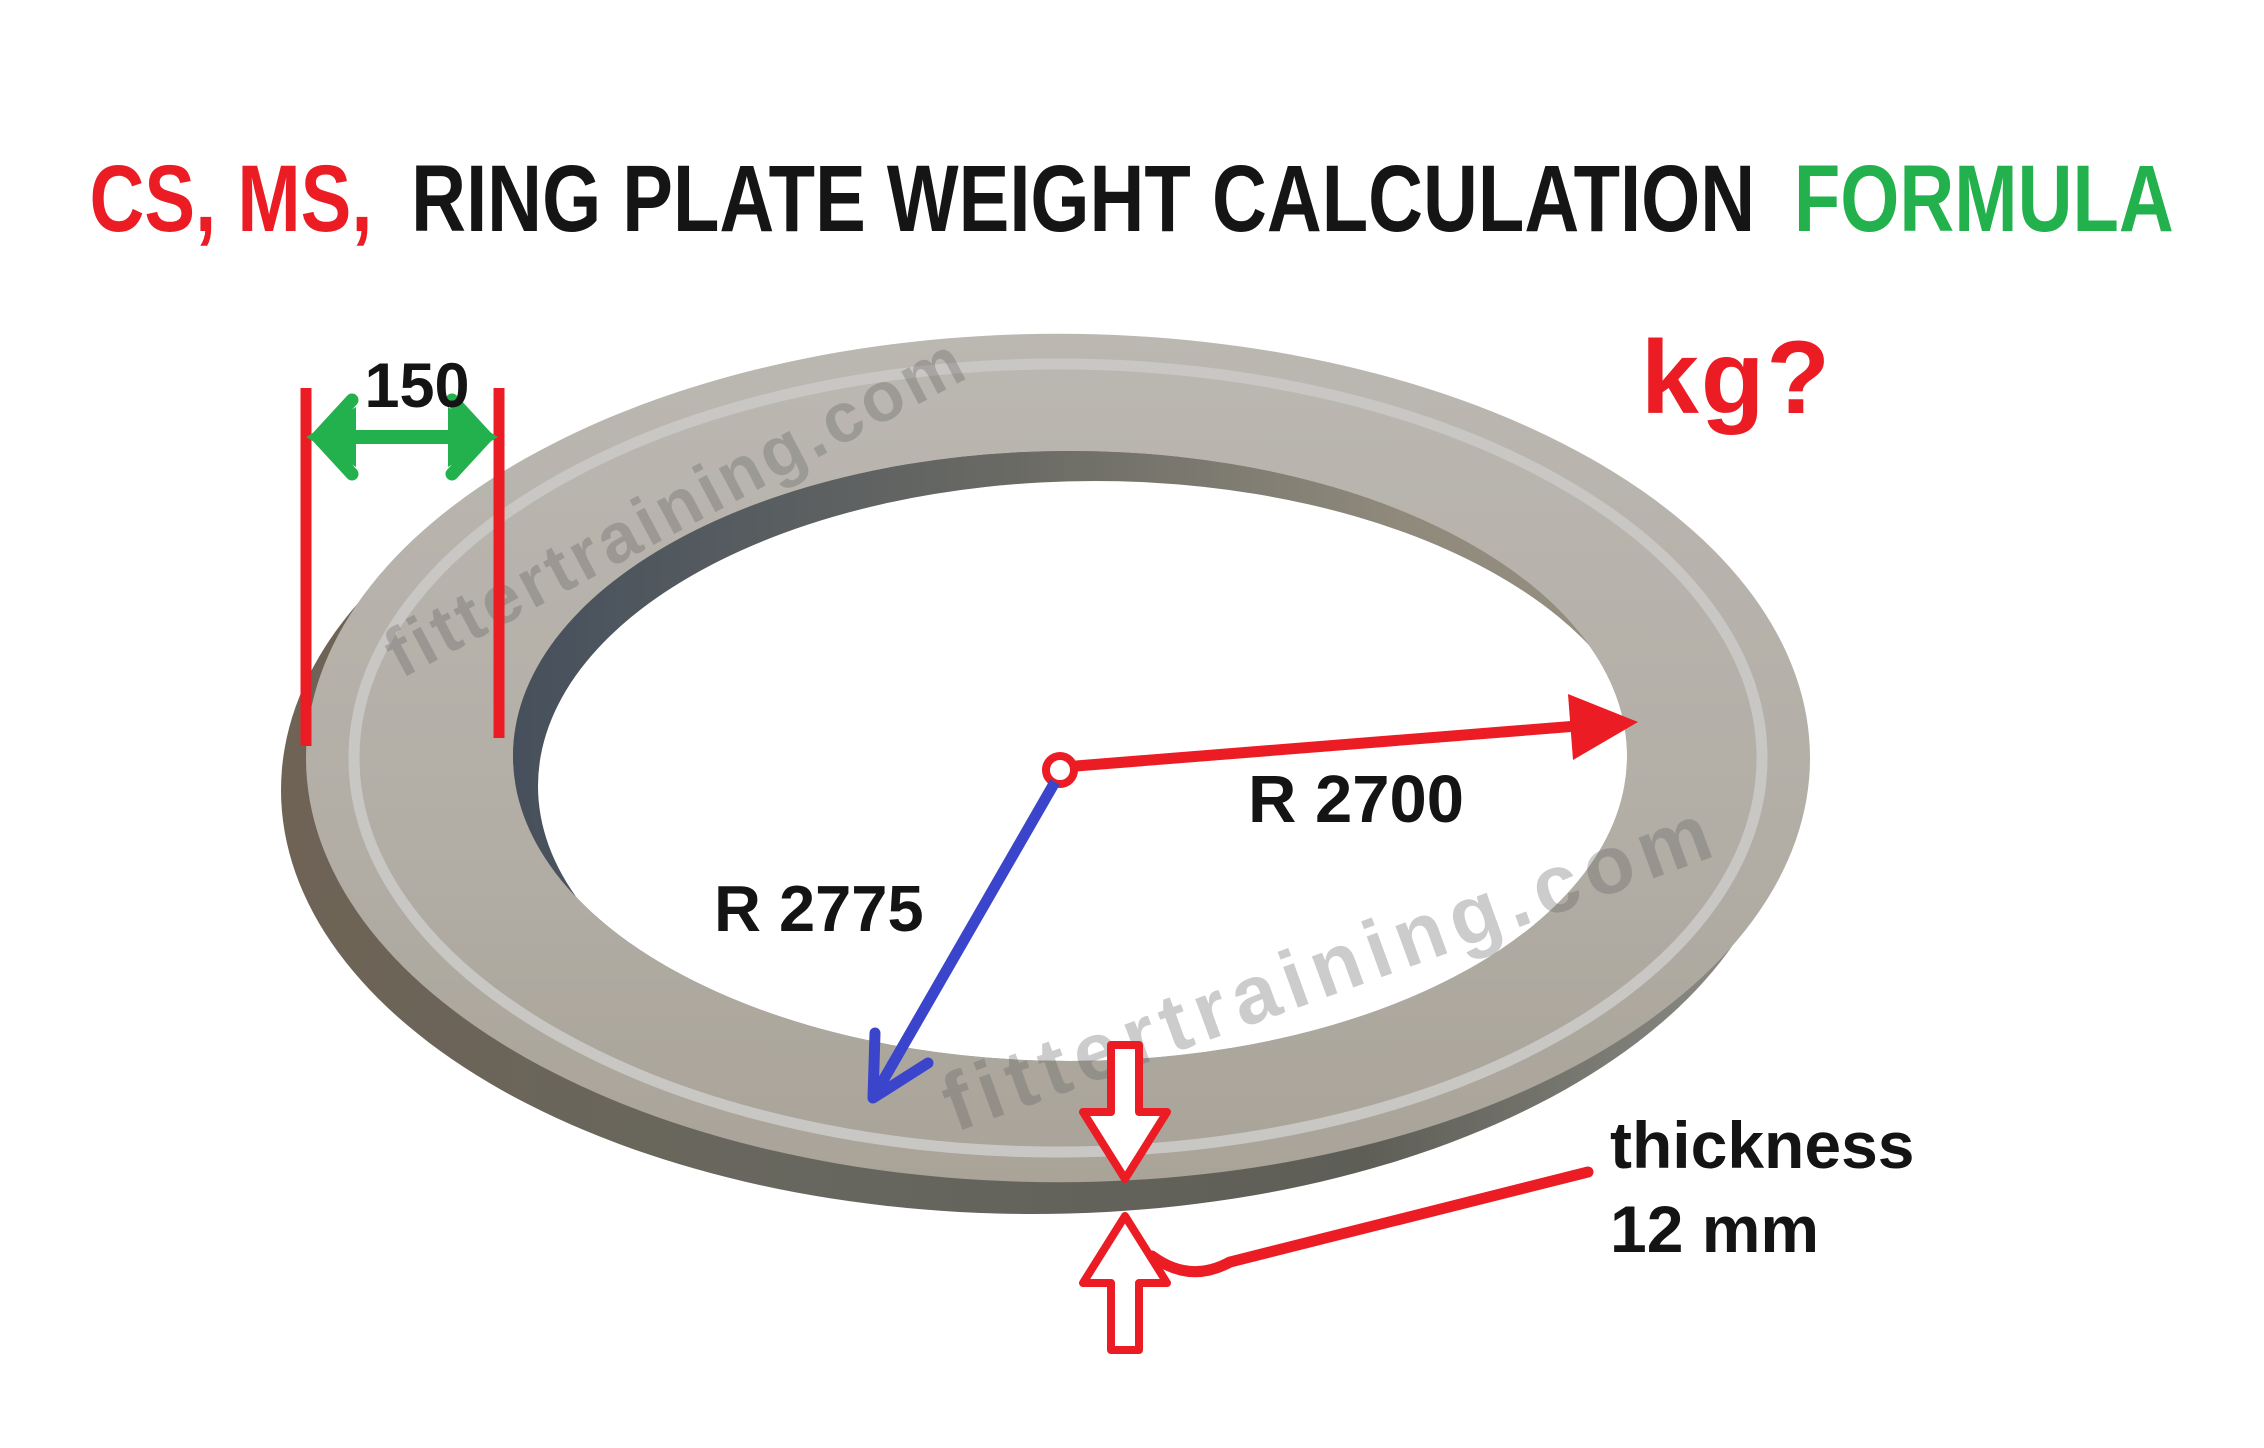 The width and height of the screenshot is (2264, 1448). What do you see at coordinates (417, 386) in the screenshot?
I see `width-dimension-label: 150` at bounding box center [417, 386].